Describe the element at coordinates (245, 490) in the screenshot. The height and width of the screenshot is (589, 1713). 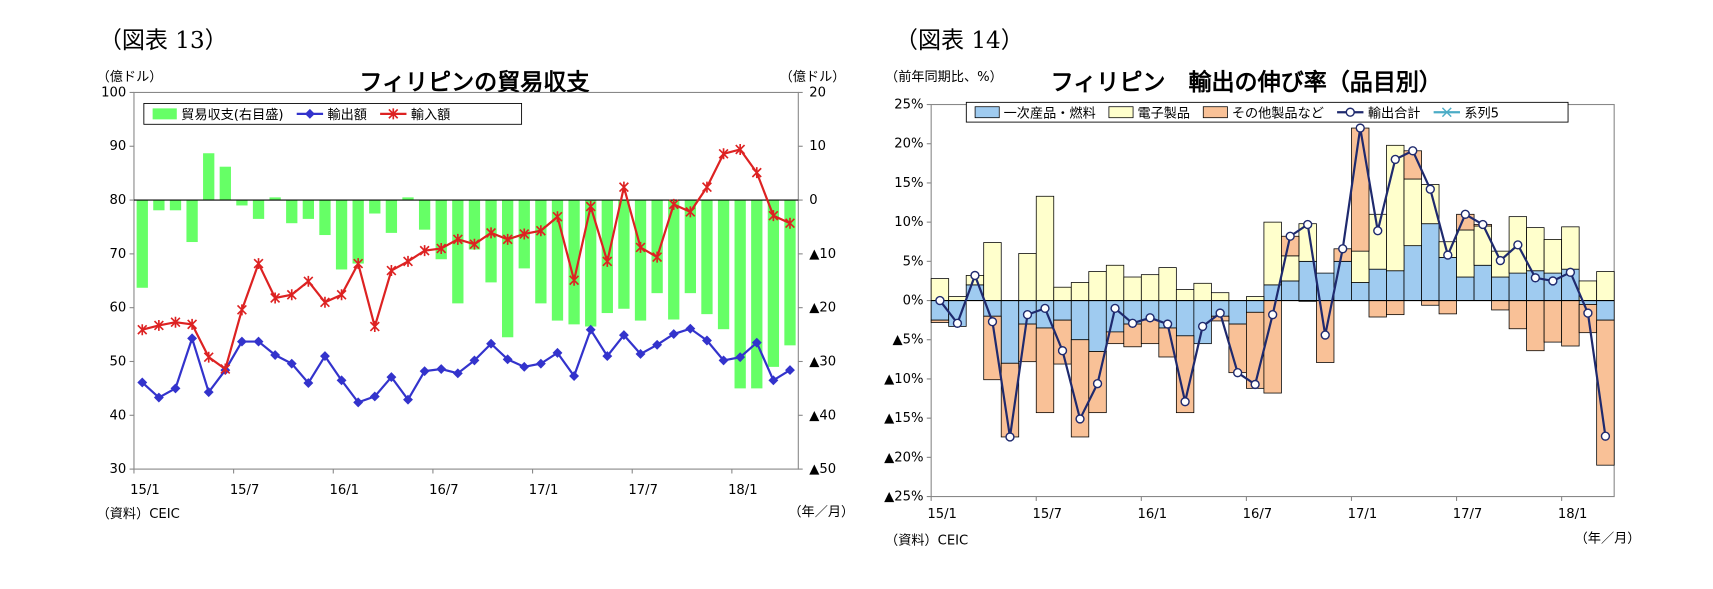
I see `x-tick-label: 15/7` at that location.